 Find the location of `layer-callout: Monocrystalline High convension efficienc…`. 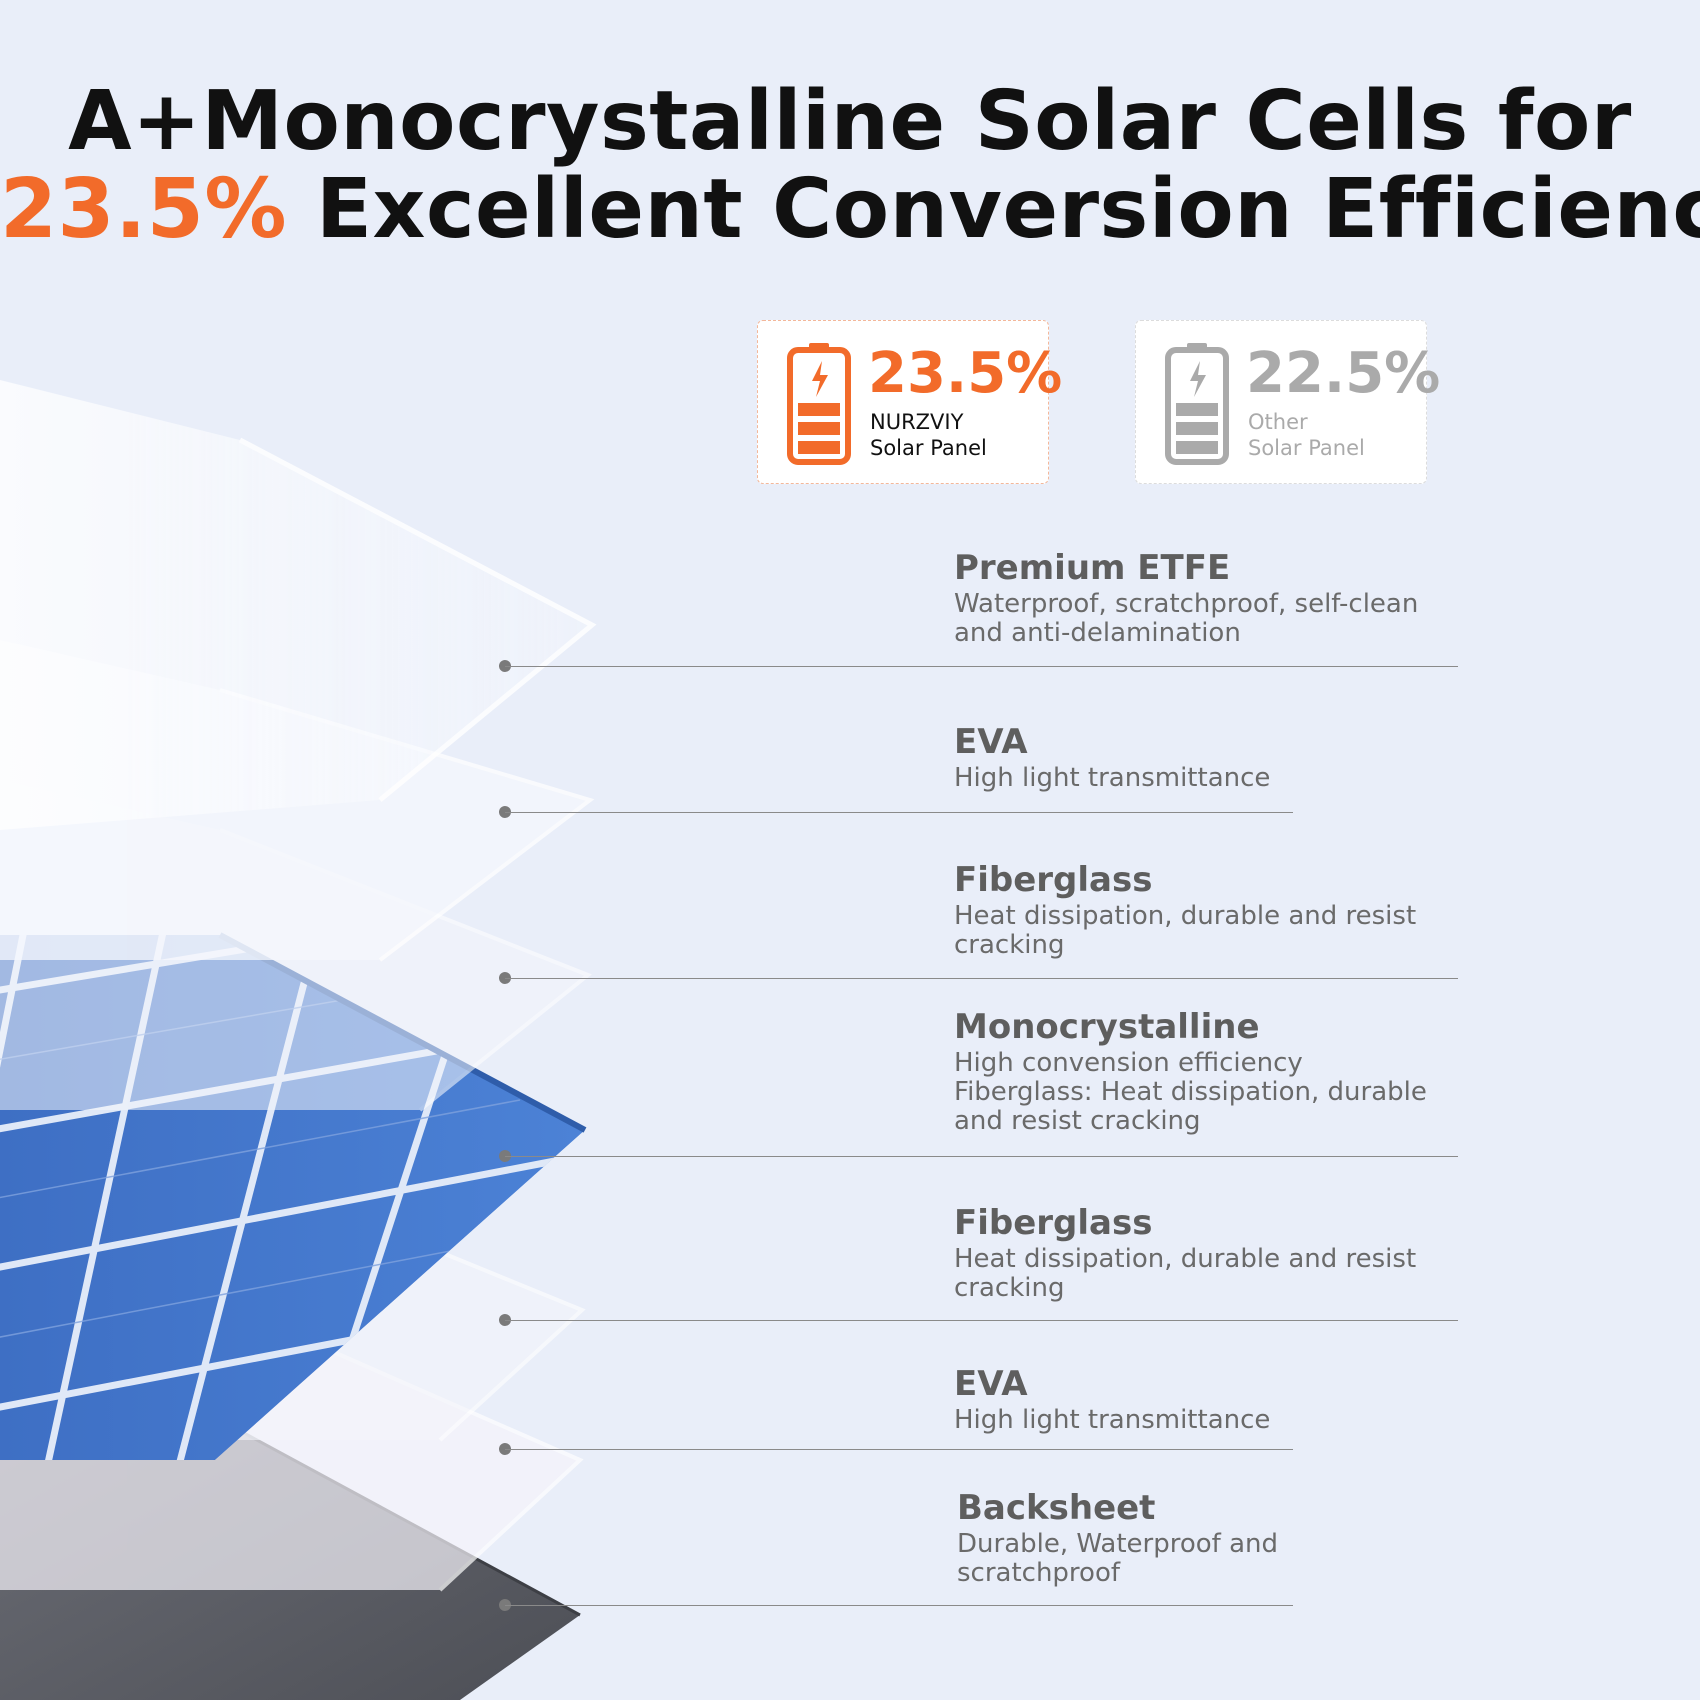

layer-callout: Monocrystalline High convension efficienc… is located at coordinates (1190, 1071).